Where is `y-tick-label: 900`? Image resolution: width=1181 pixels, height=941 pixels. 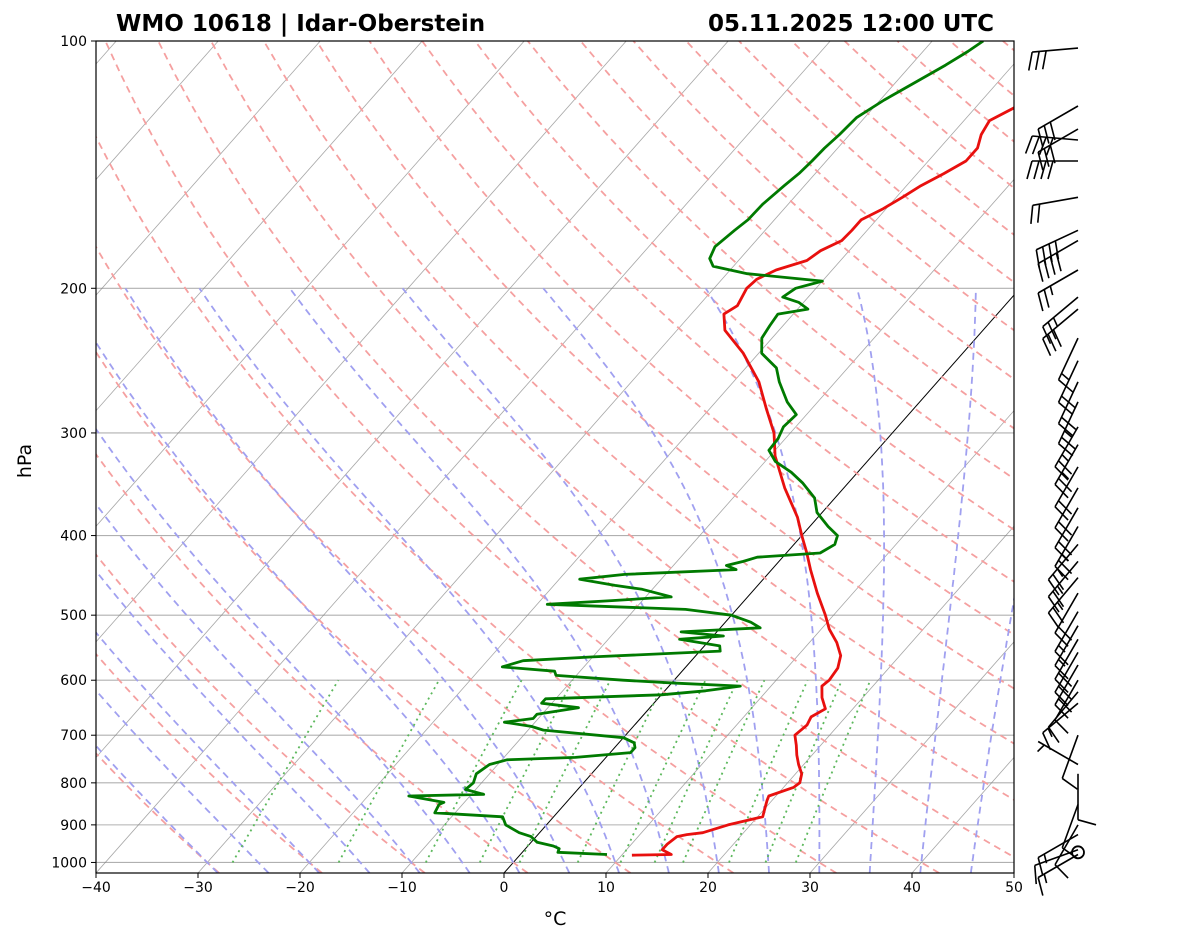 y-tick-label: 900 is located at coordinates (73, 826).